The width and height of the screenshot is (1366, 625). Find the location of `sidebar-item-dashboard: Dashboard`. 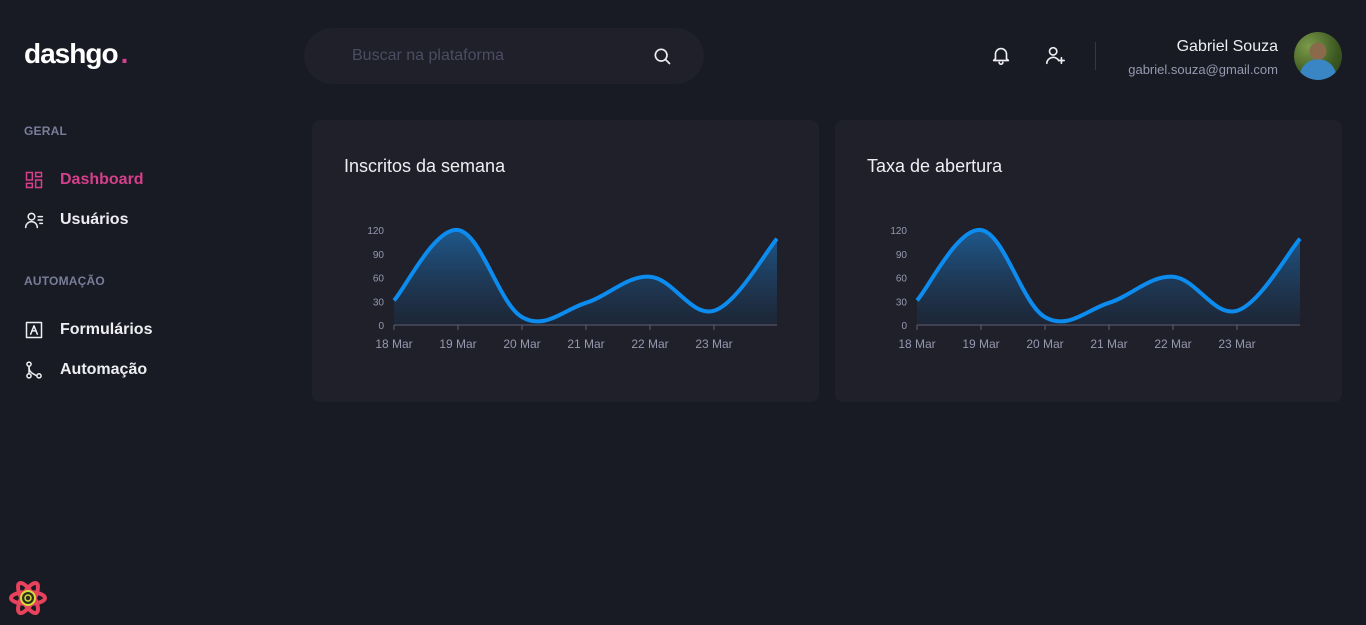

sidebar-item-dashboard: Dashboard is located at coordinates (144, 180).